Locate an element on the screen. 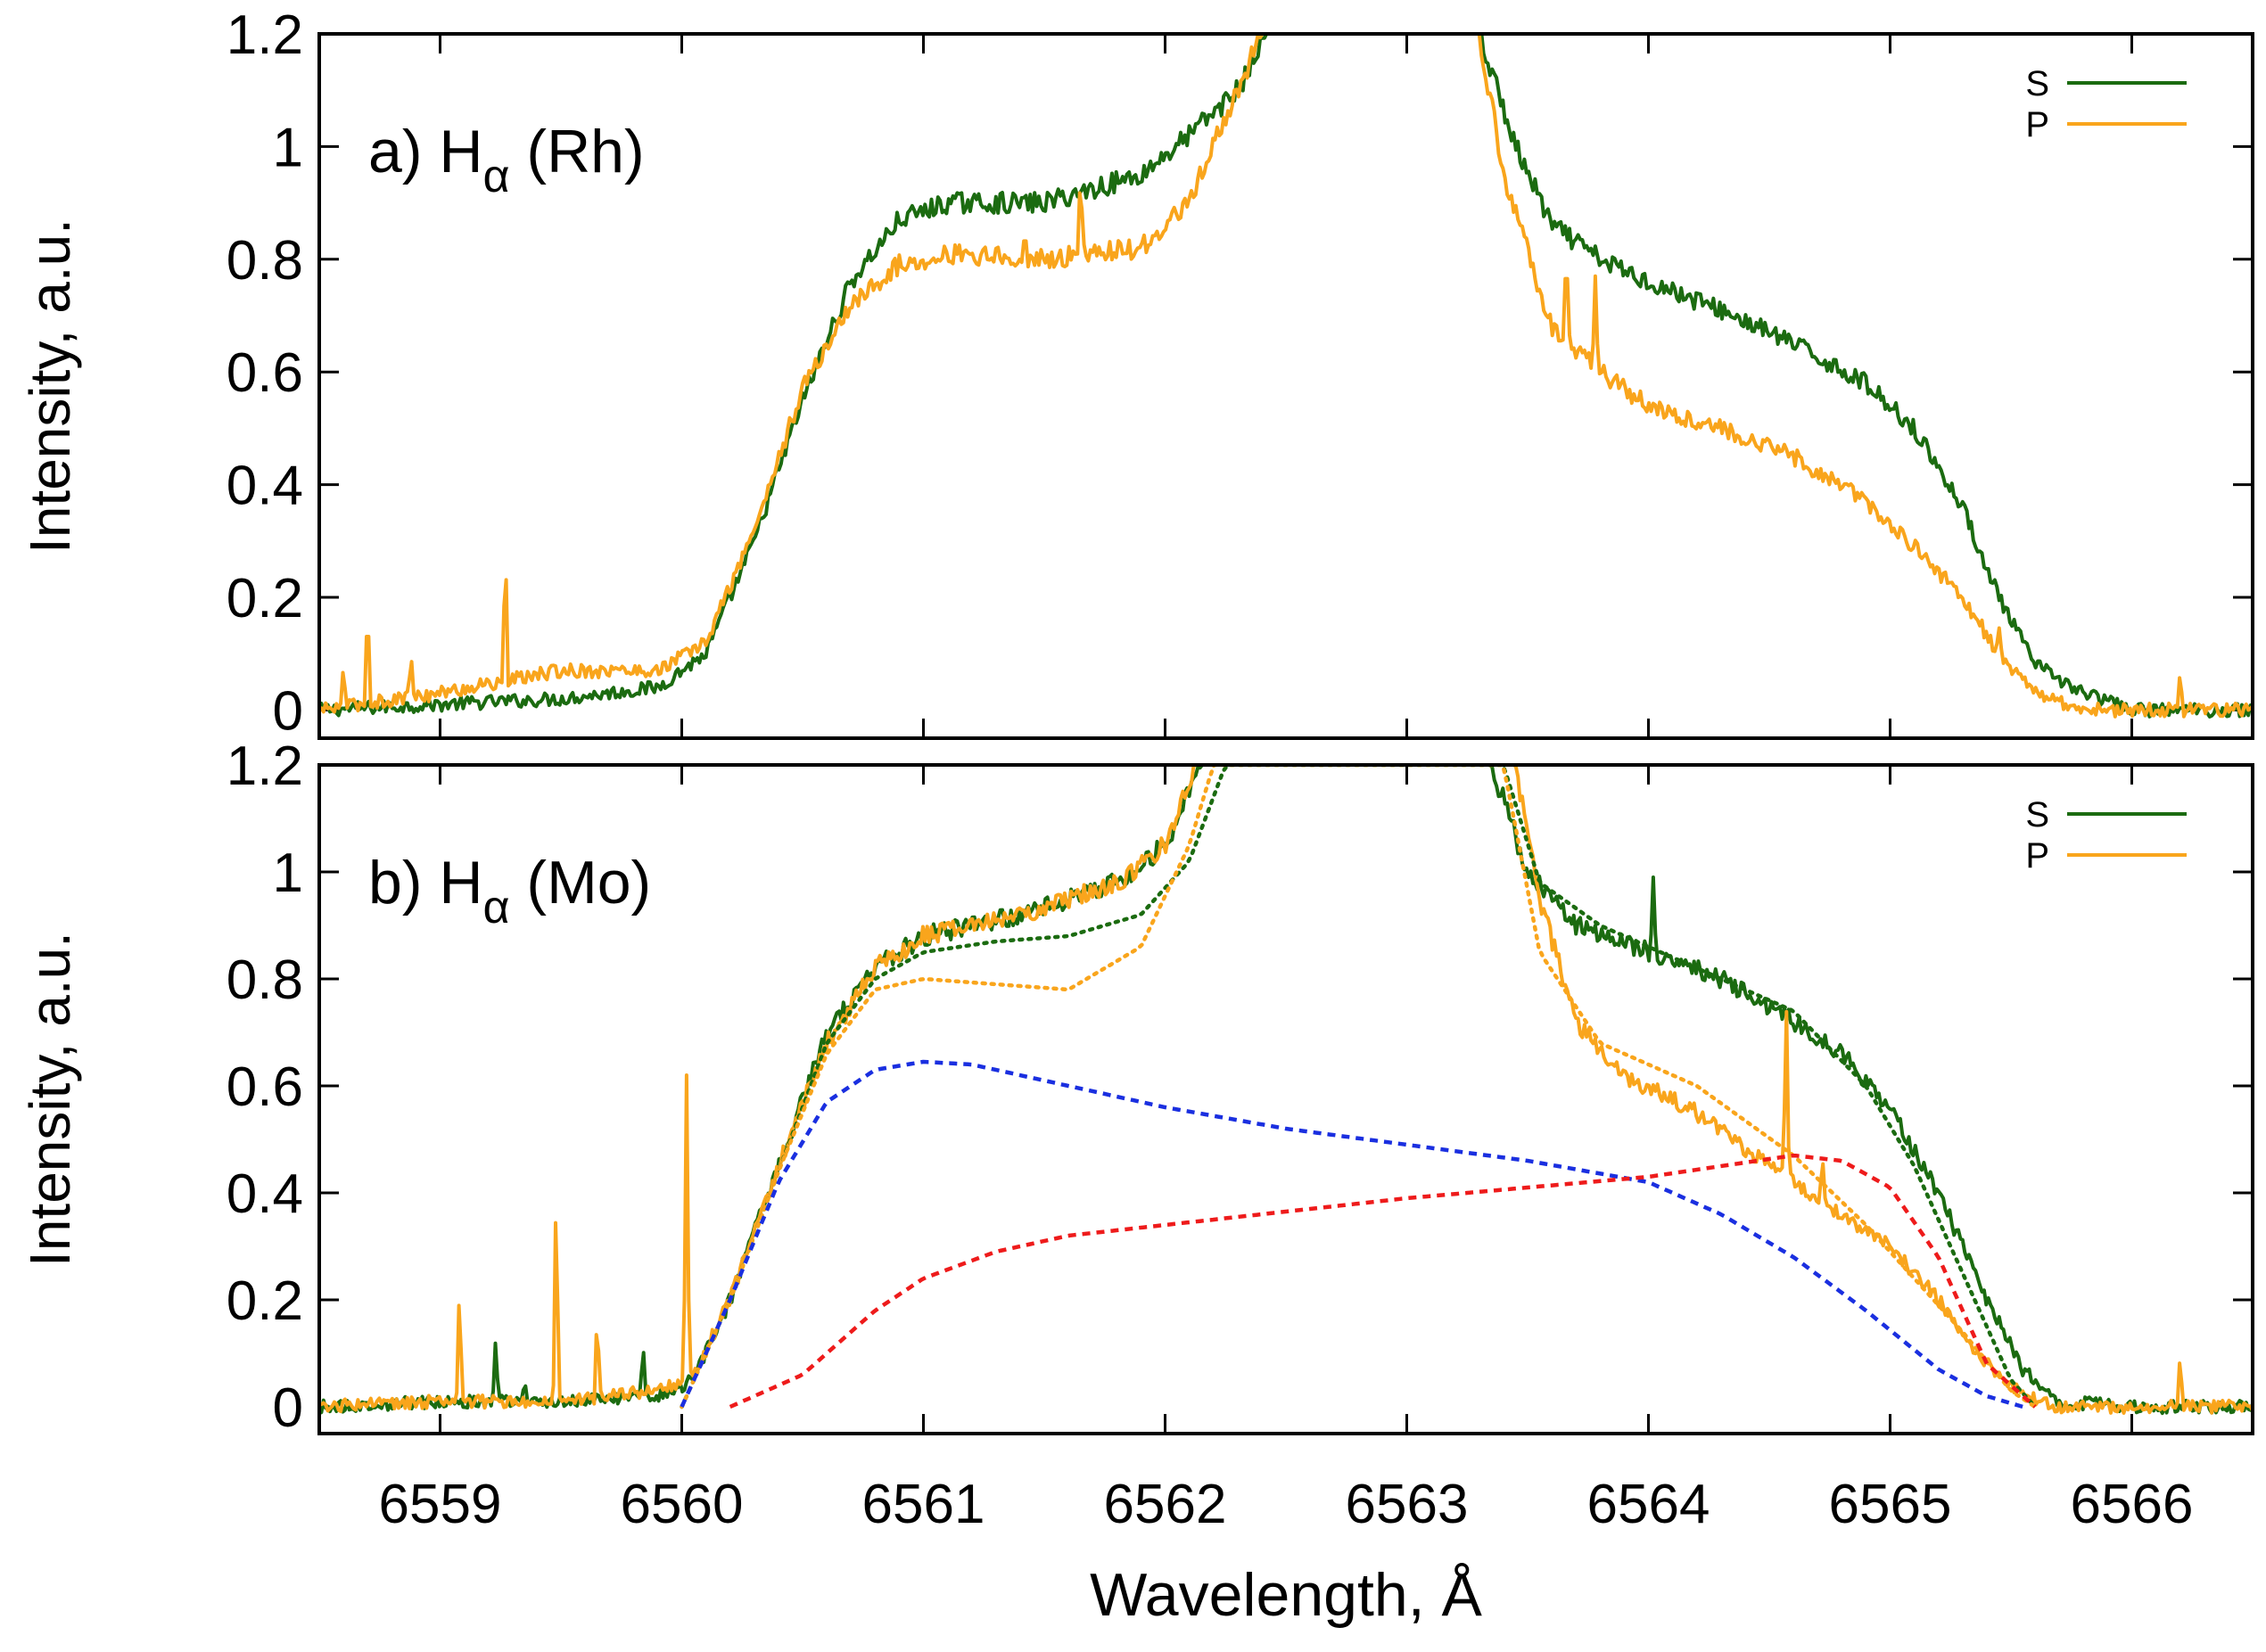  ytick-label-a-2: 0.4 is located at coordinates (265, 486).